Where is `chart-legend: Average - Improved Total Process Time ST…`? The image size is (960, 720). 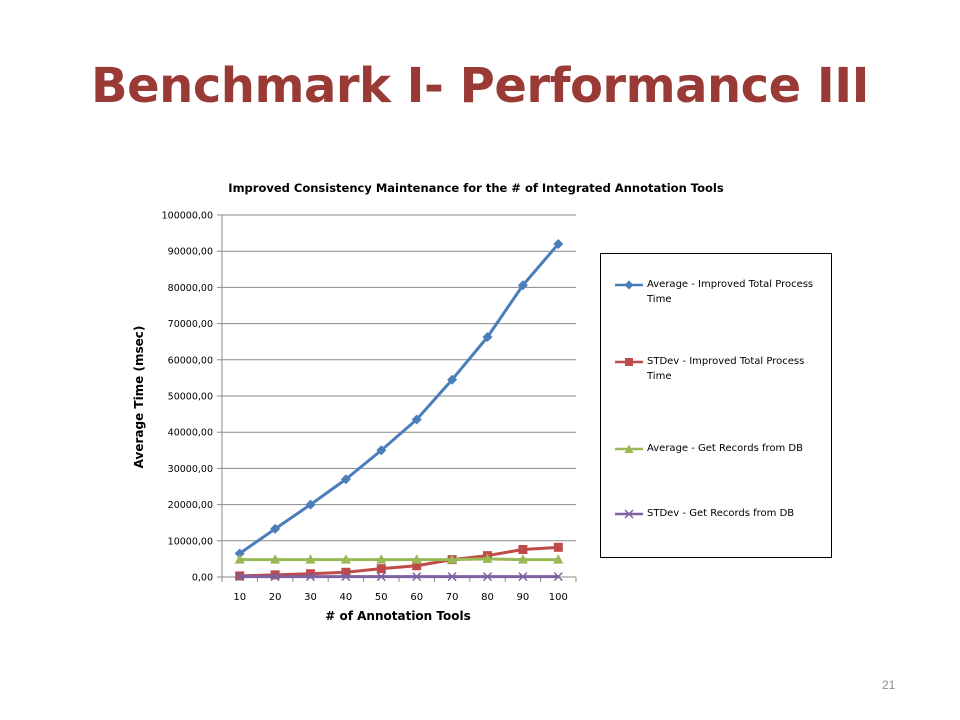
chart-legend: Average - Improved Total Process Time ST… is located at coordinates (716, 405).